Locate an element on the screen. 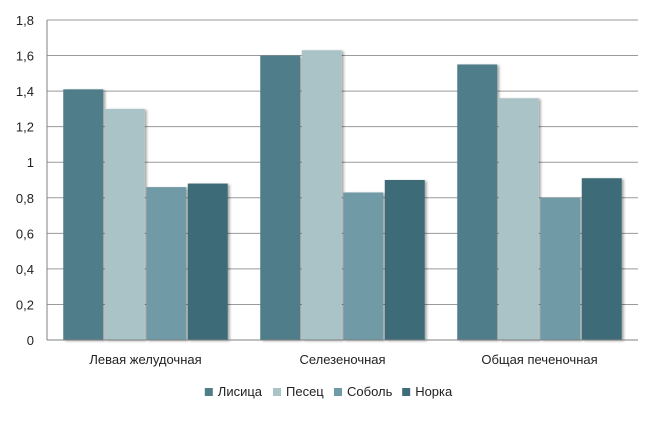  x-category-label: Общая печеночная is located at coordinates (539, 359).